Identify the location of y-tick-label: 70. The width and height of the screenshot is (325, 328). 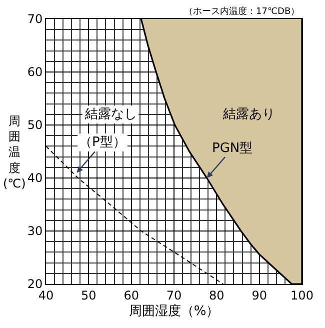
(35, 19).